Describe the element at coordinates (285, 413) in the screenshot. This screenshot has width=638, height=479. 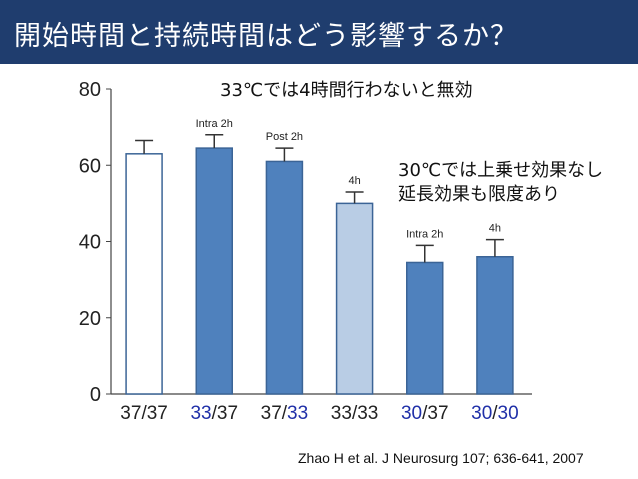
I see `category-label-3: 37/33` at that location.